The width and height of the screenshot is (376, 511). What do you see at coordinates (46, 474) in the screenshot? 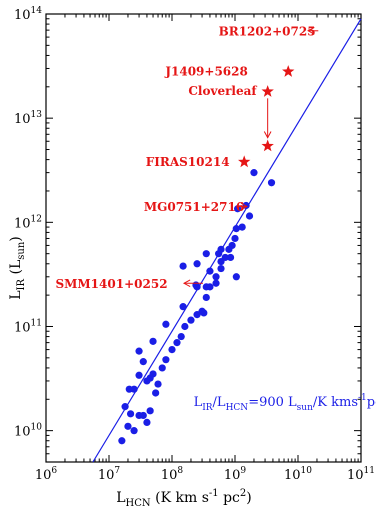
I see `x-tick-label: 106` at bounding box center [46, 474].